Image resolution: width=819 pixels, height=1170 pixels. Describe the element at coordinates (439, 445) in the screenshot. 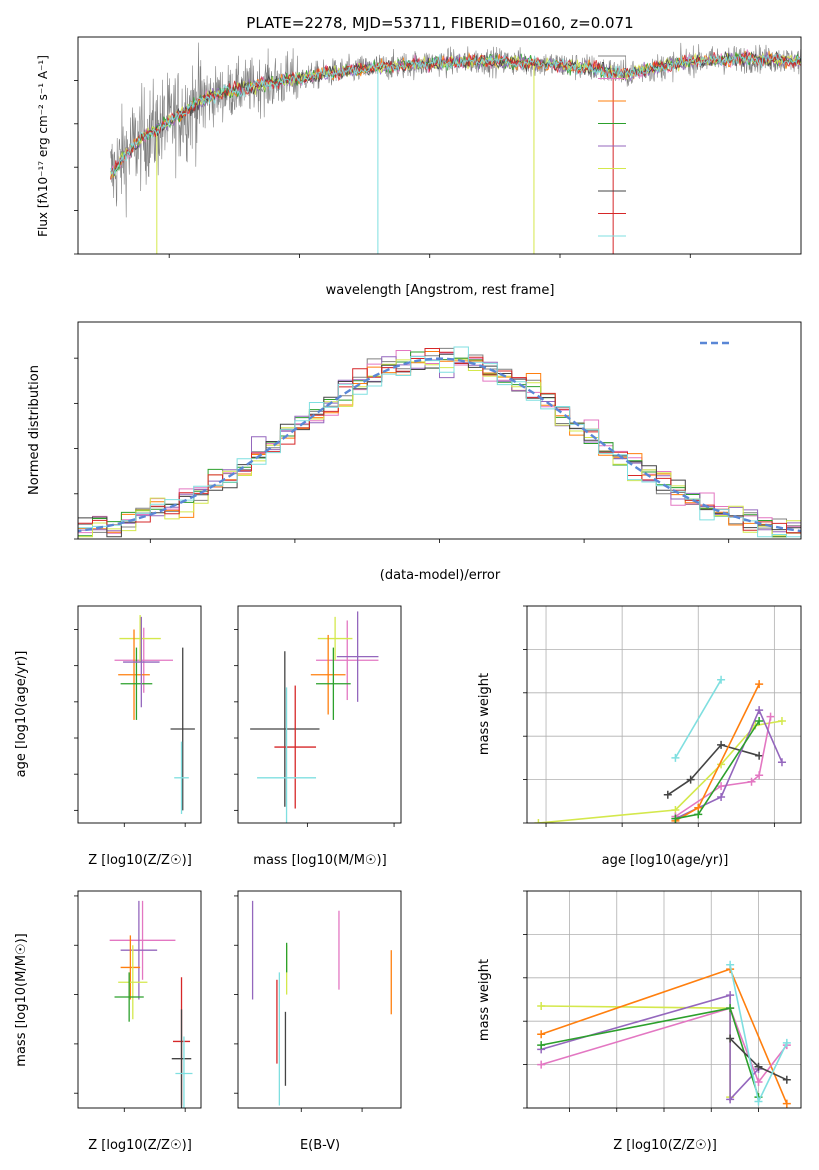

I see `normal-curve` at that location.